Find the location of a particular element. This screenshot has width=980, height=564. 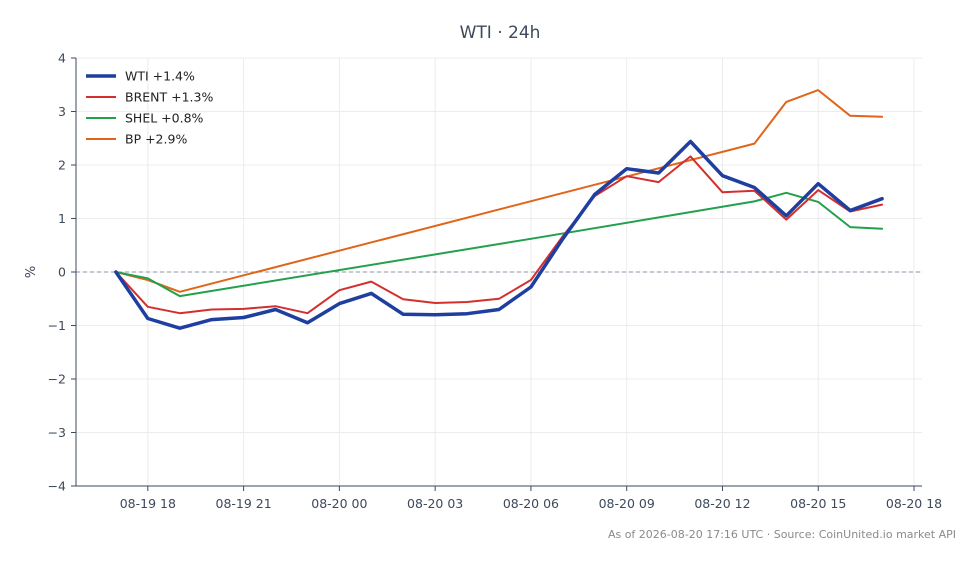

y-axis-label: % is located at coordinates (31, 272).